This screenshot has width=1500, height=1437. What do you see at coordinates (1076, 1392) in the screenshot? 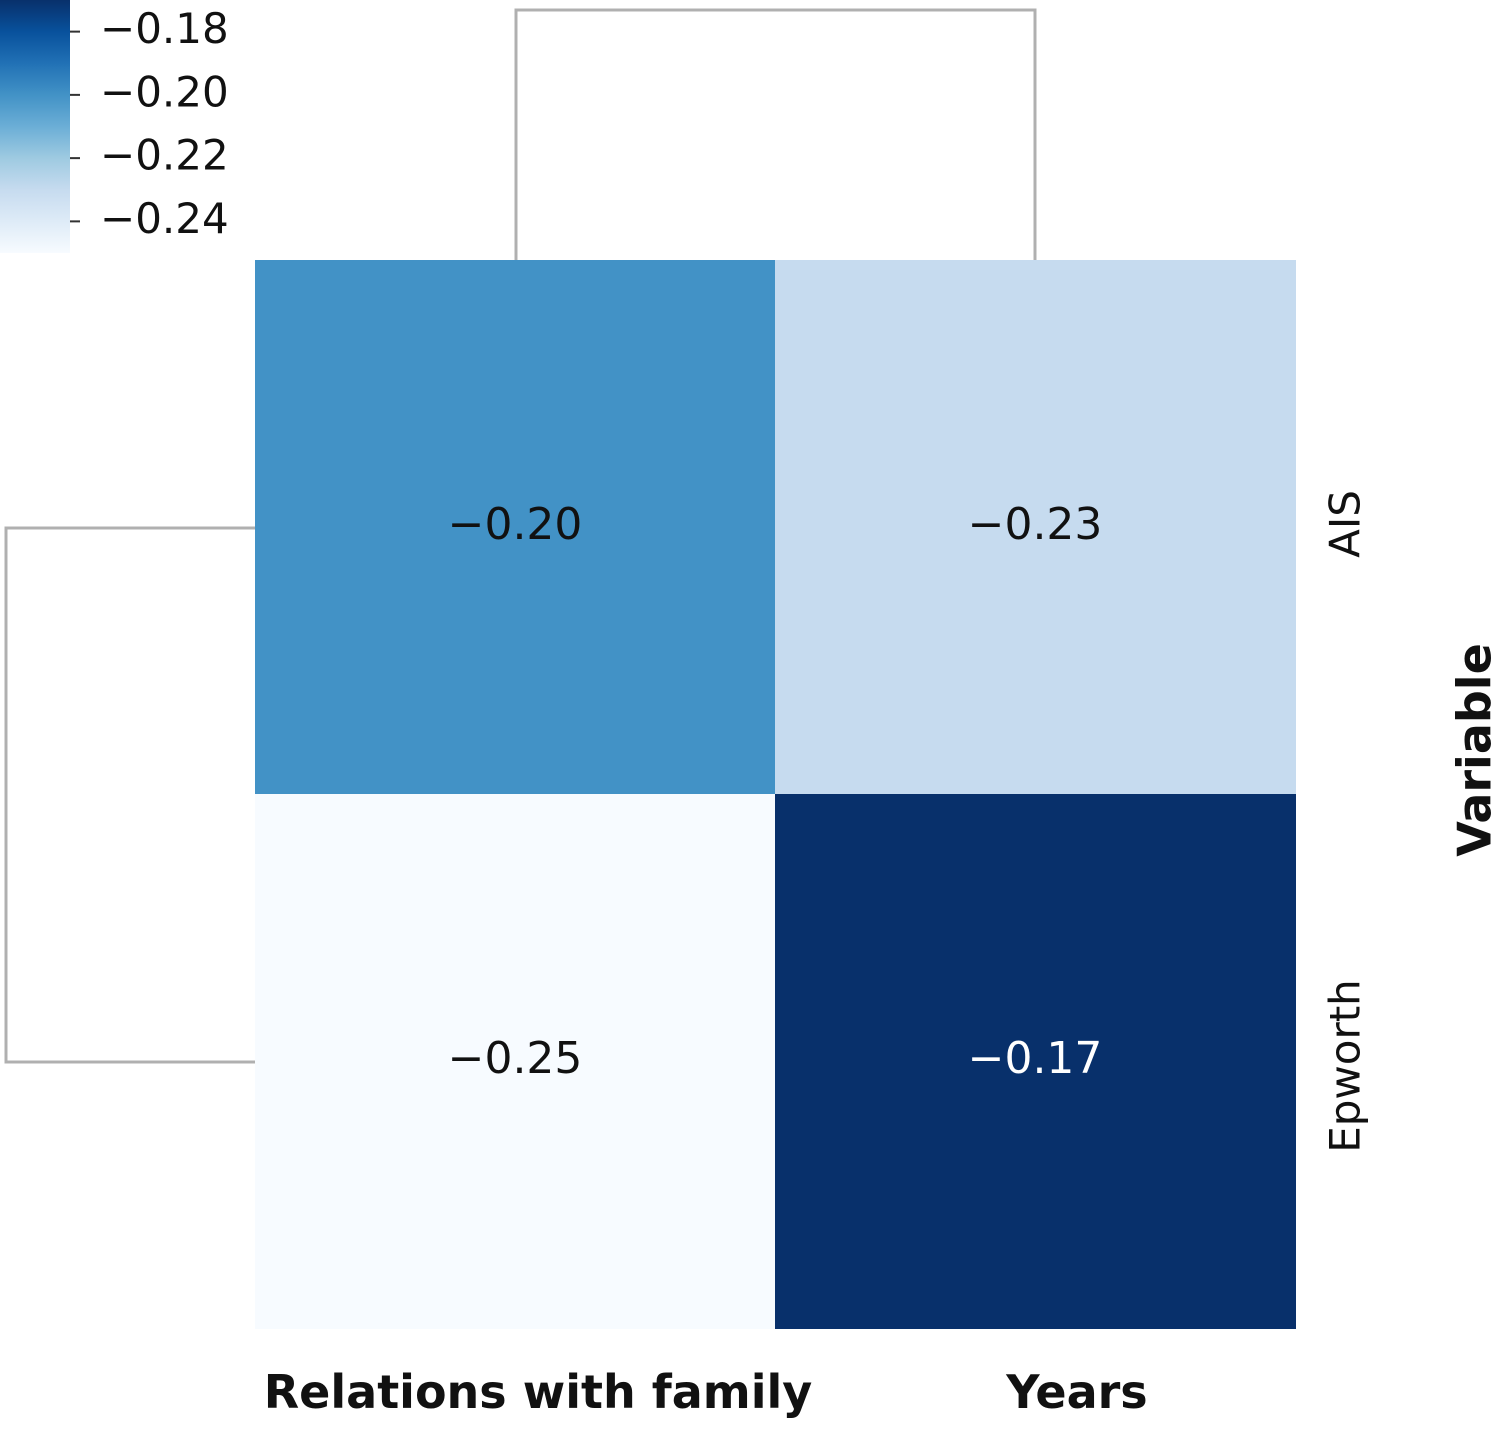
I see `column-label: Years` at bounding box center [1076, 1392].